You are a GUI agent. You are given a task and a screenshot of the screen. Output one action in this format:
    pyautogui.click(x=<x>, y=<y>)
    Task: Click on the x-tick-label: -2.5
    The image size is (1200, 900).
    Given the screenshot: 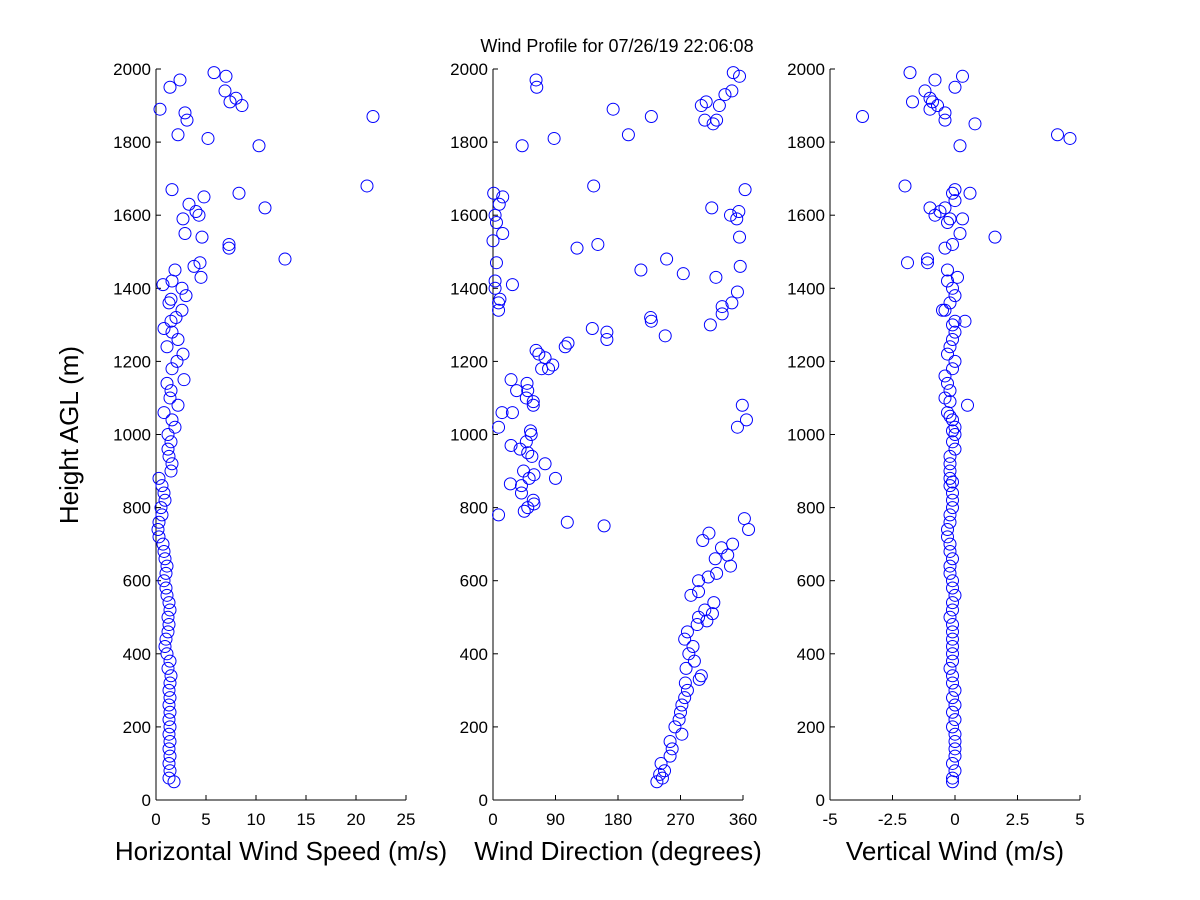 What is the action you would take?
    pyautogui.click(x=892, y=819)
    